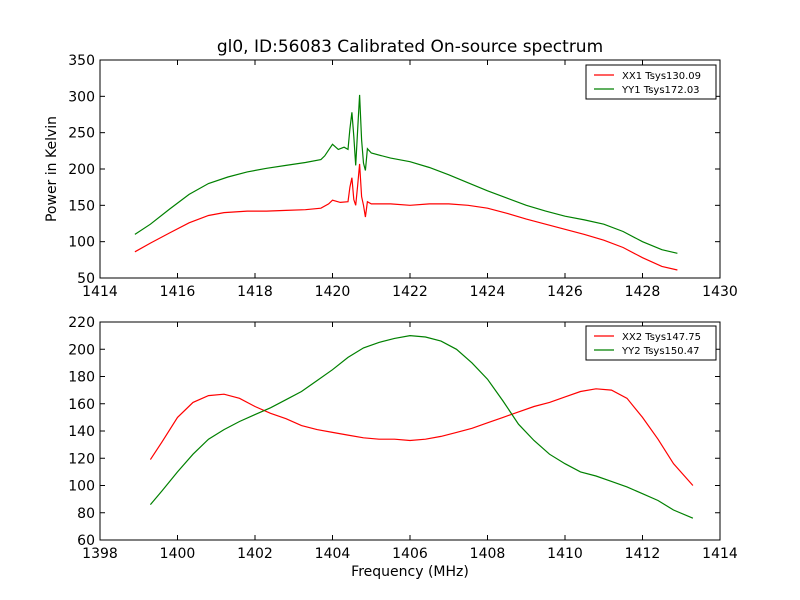 The image size is (800, 600). What do you see at coordinates (86, 541) in the screenshot?
I see `y-tick-label: 60` at bounding box center [86, 541].